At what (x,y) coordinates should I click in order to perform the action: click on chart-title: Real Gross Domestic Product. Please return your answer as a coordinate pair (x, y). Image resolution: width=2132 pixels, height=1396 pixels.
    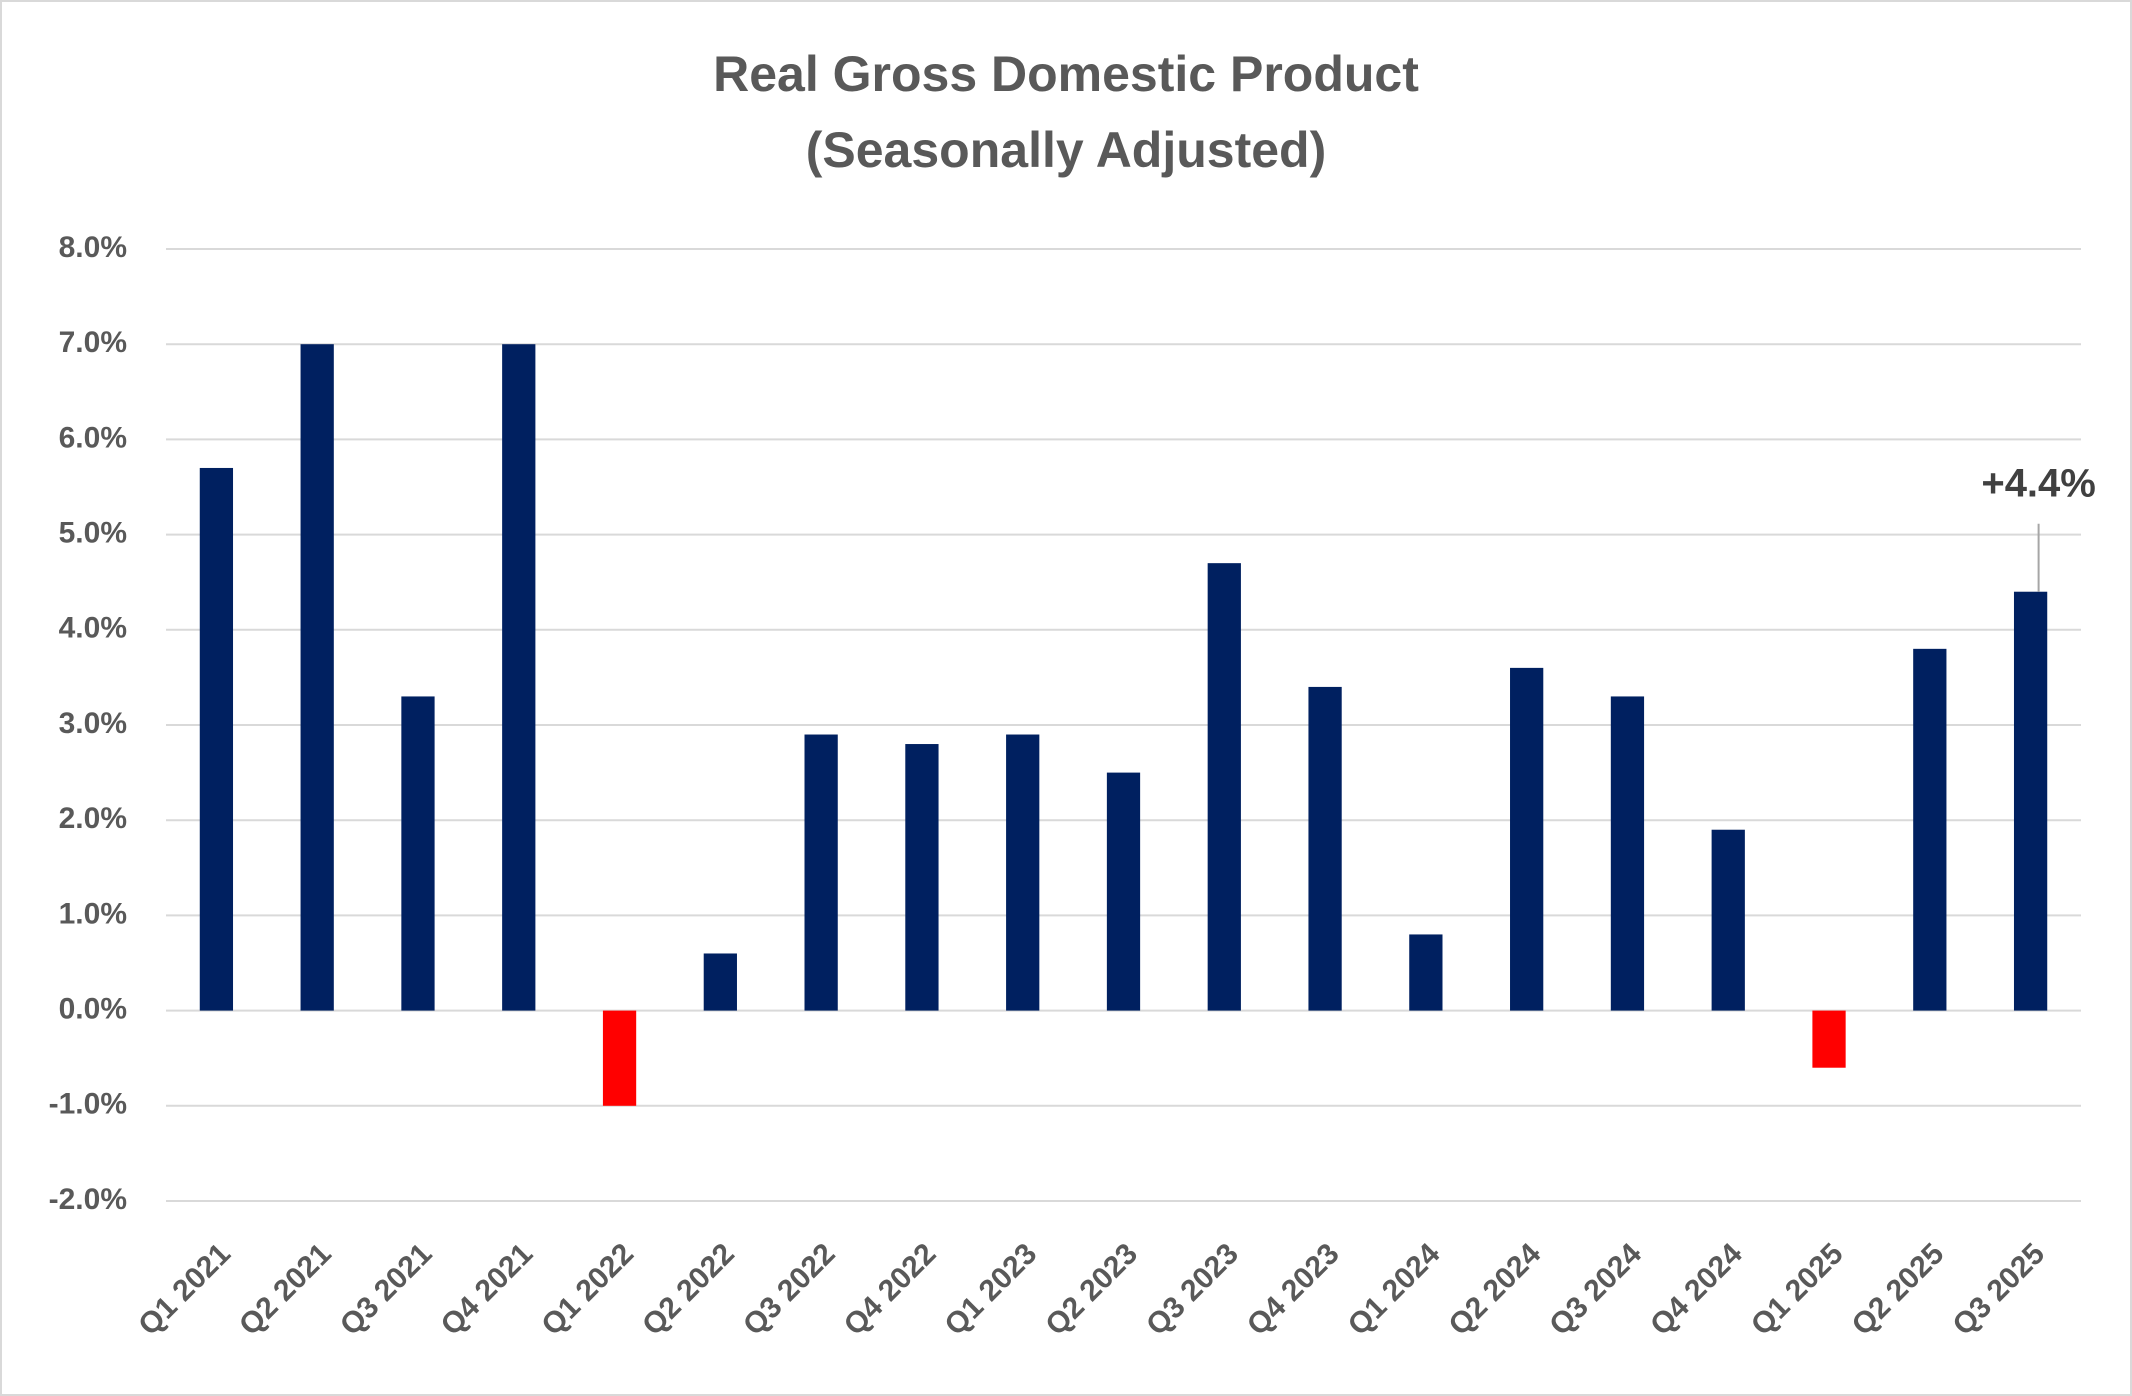
    Looking at the image, I should click on (1066, 74).